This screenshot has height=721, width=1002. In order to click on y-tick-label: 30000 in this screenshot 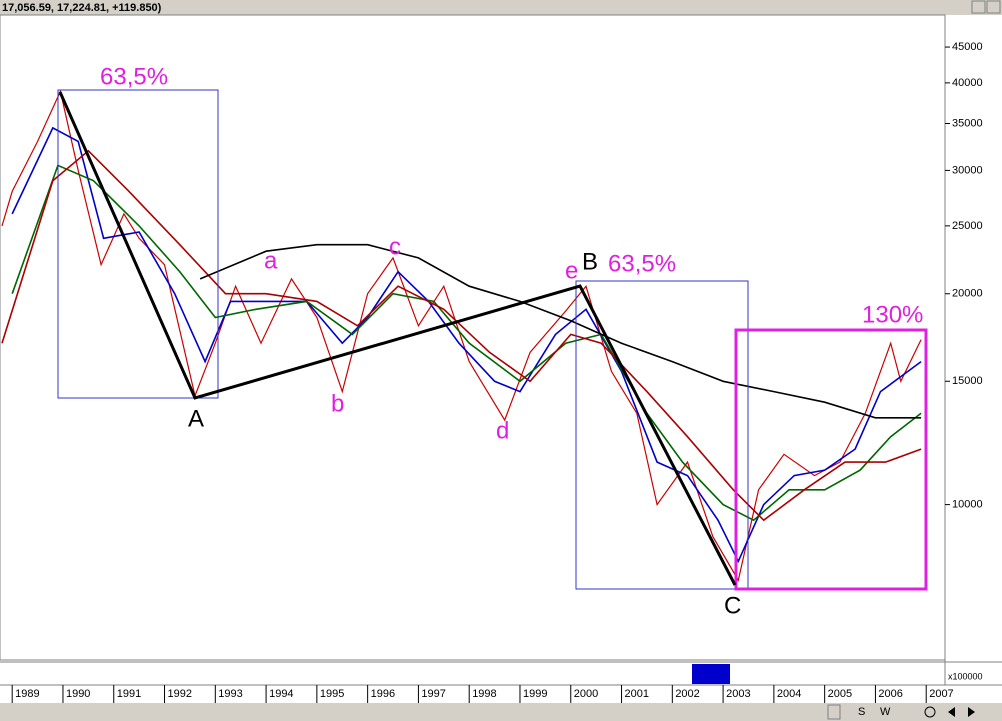, I will do `click(967, 170)`.